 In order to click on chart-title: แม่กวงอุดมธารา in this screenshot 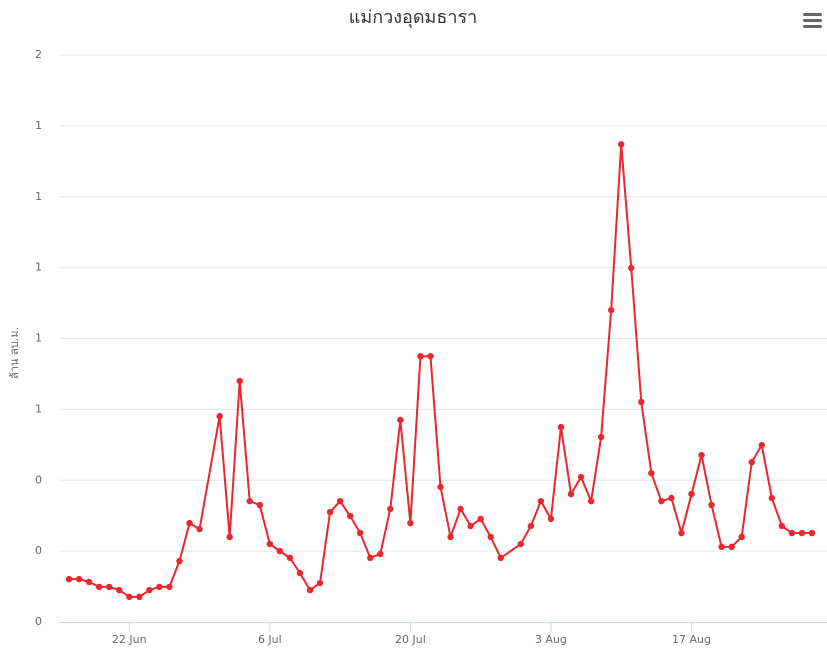, I will do `click(413, 17)`.